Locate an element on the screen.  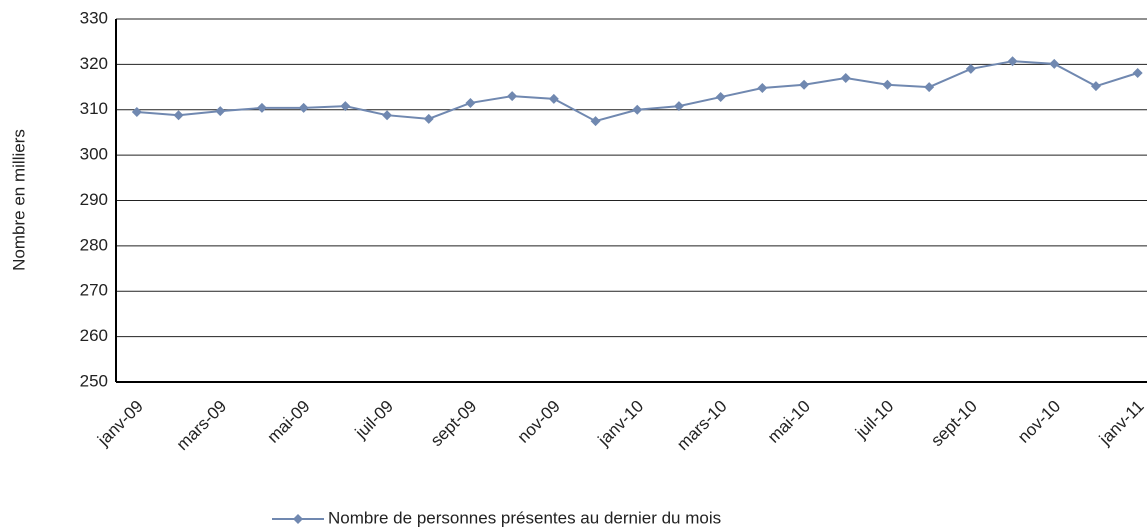
y-tick-label: 290 is located at coordinates (94, 199).